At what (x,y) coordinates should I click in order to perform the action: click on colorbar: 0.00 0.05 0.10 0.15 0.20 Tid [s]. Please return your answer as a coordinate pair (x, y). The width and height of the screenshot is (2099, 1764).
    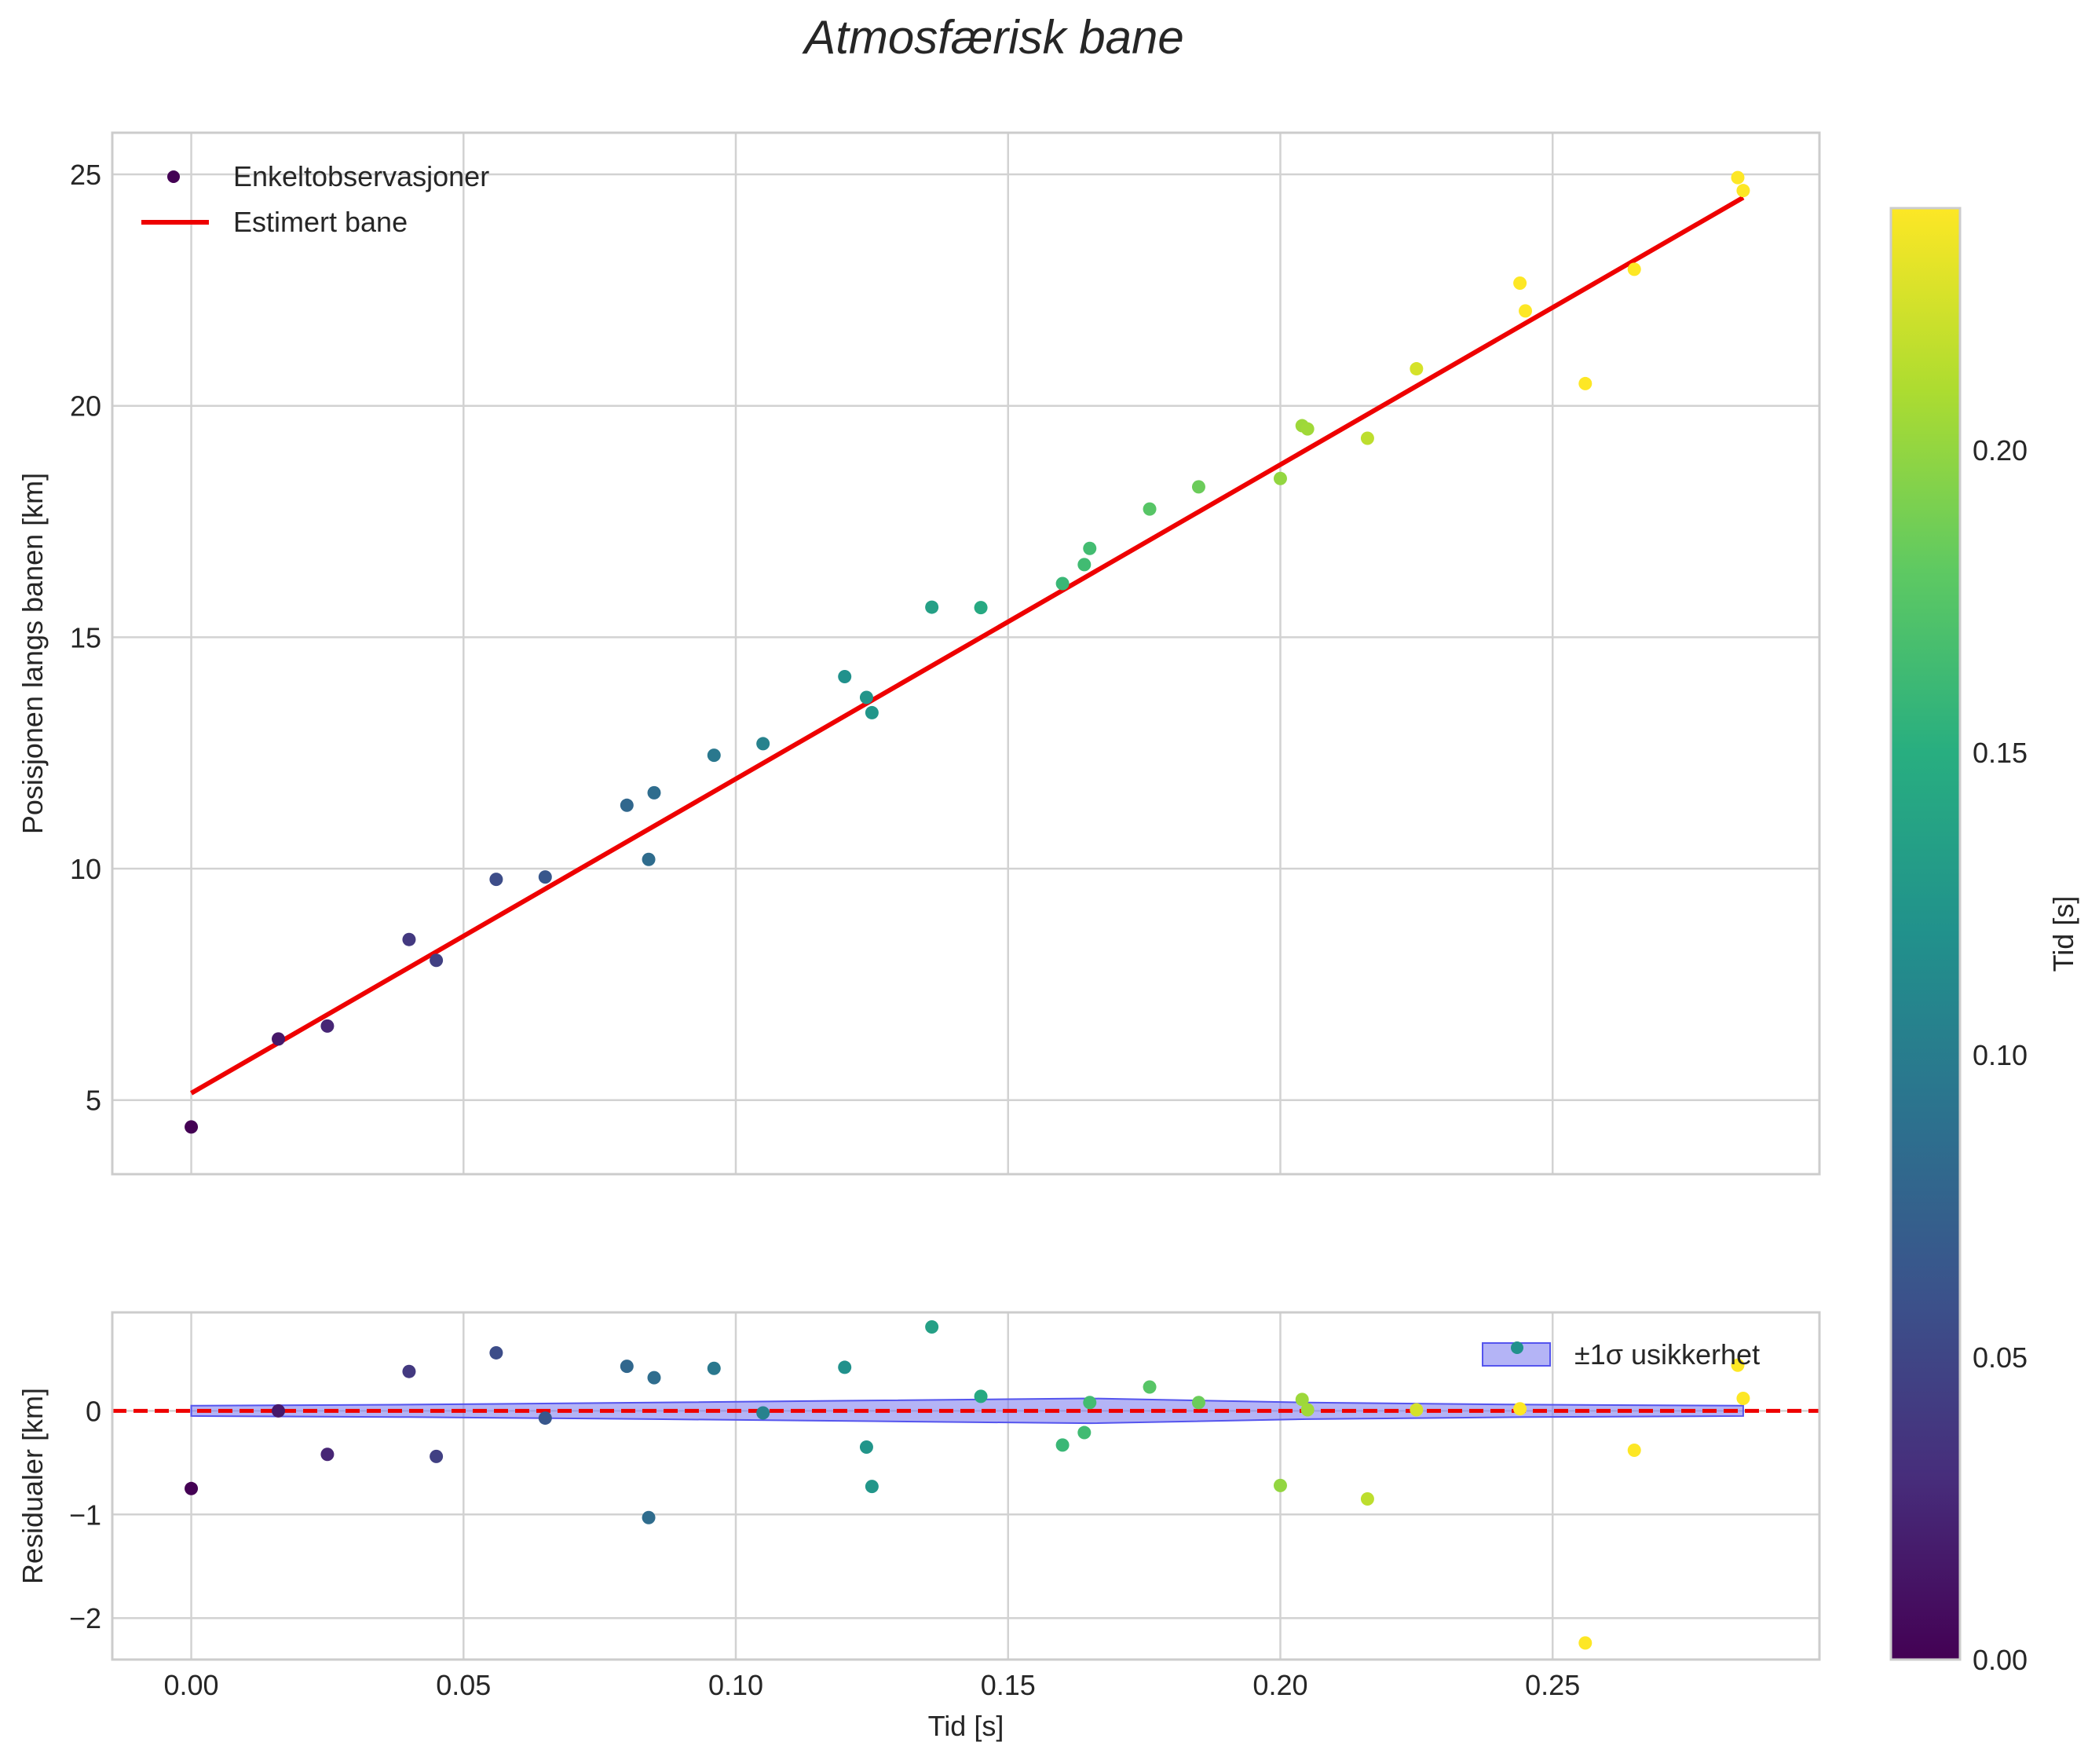
    Looking at the image, I should click on (1984, 942).